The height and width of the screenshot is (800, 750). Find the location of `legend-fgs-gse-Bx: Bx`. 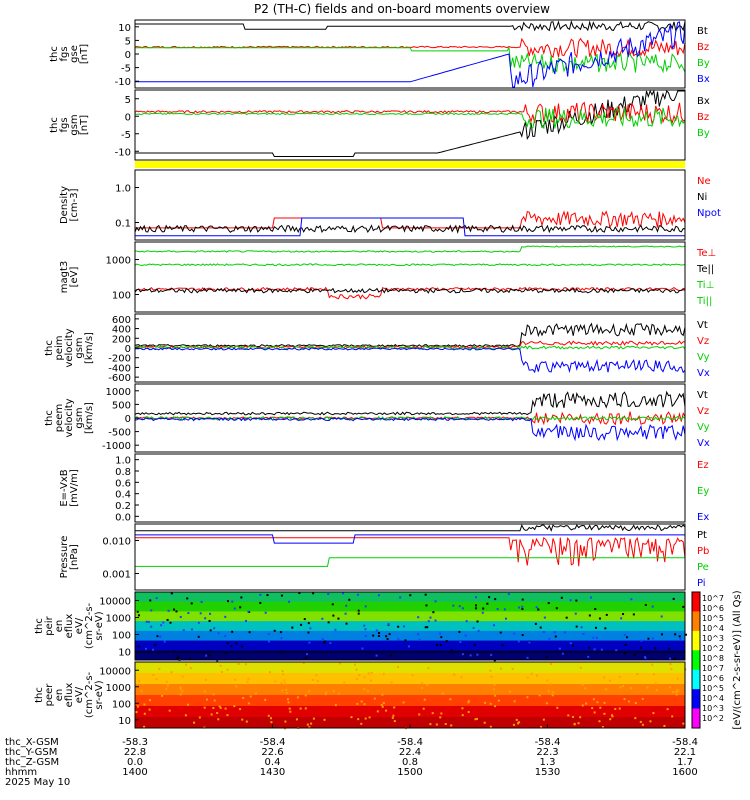

legend-fgs-gse-Bx: Bx is located at coordinates (703, 79).